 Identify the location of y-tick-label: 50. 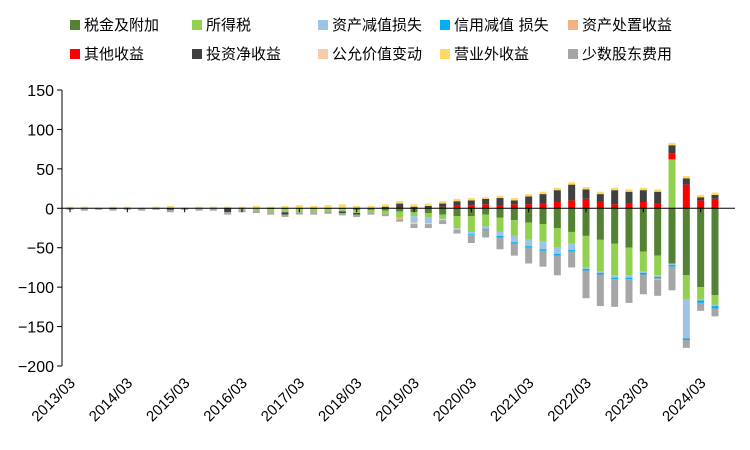
(45, 170).